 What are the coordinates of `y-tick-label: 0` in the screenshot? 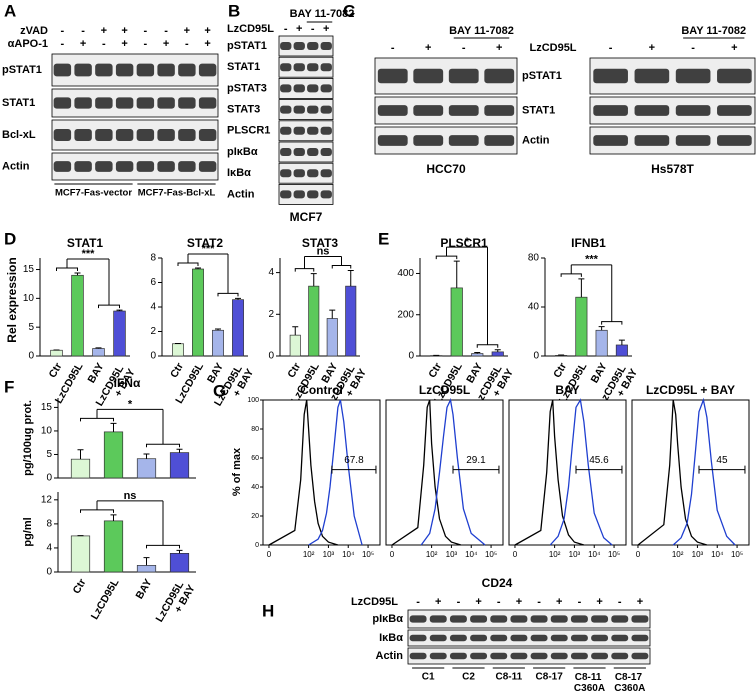 It's located at (153, 356).